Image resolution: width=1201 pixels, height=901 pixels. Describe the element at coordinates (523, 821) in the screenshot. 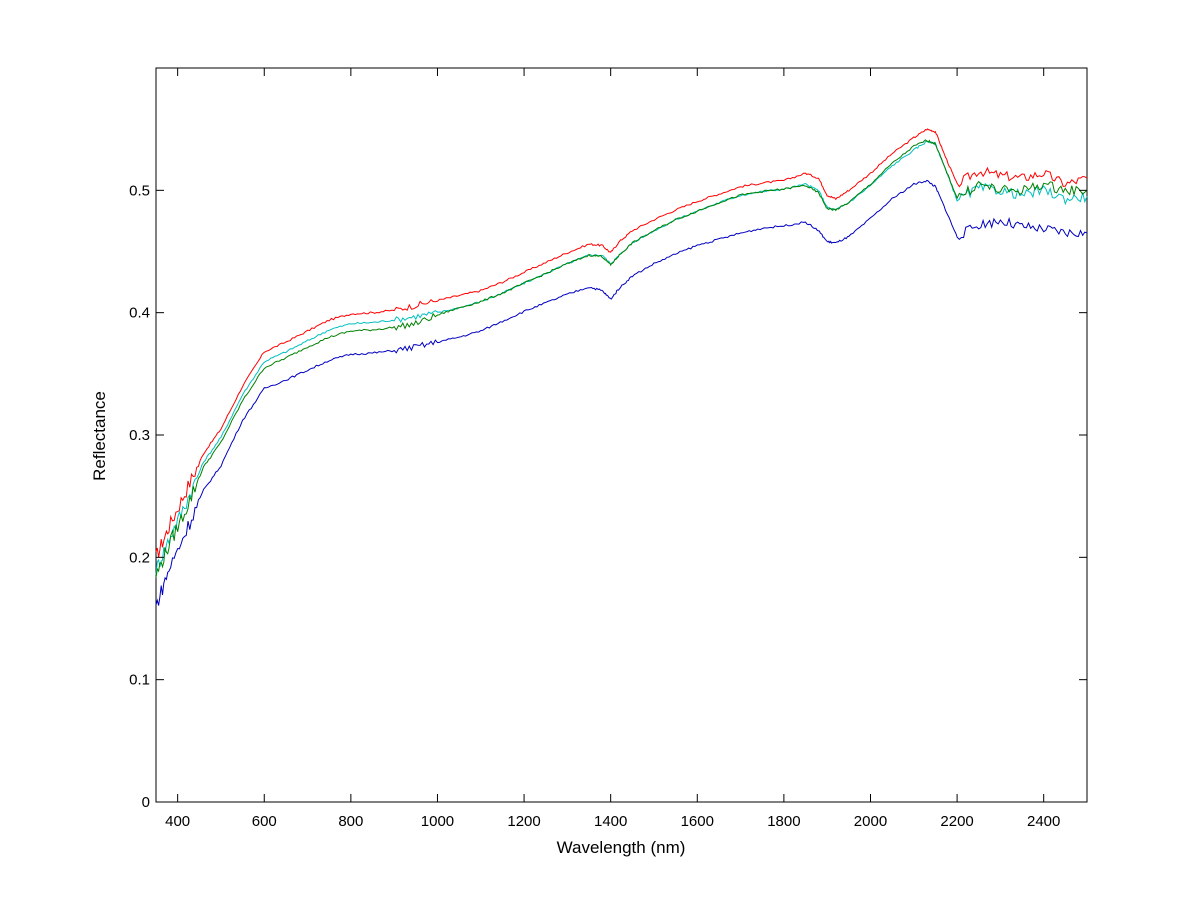

I see `x-tick-label: 1200` at that location.